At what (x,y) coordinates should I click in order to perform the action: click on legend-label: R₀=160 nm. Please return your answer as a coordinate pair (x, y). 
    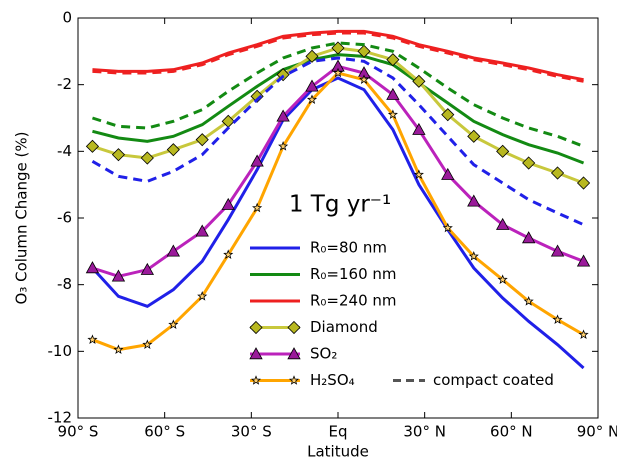
    Looking at the image, I should click on (353, 274).